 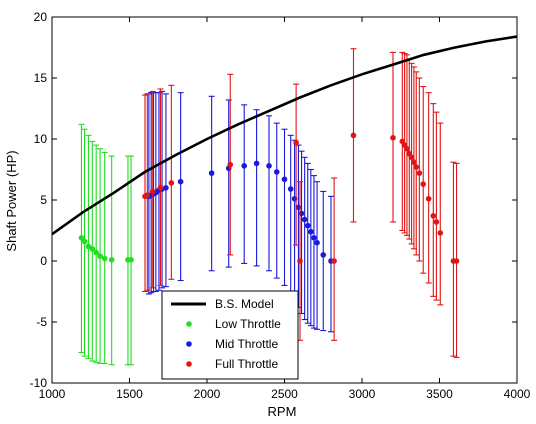 What do you see at coordinates (207, 394) in the screenshot?
I see `x-tick-label: 2000` at bounding box center [207, 394].